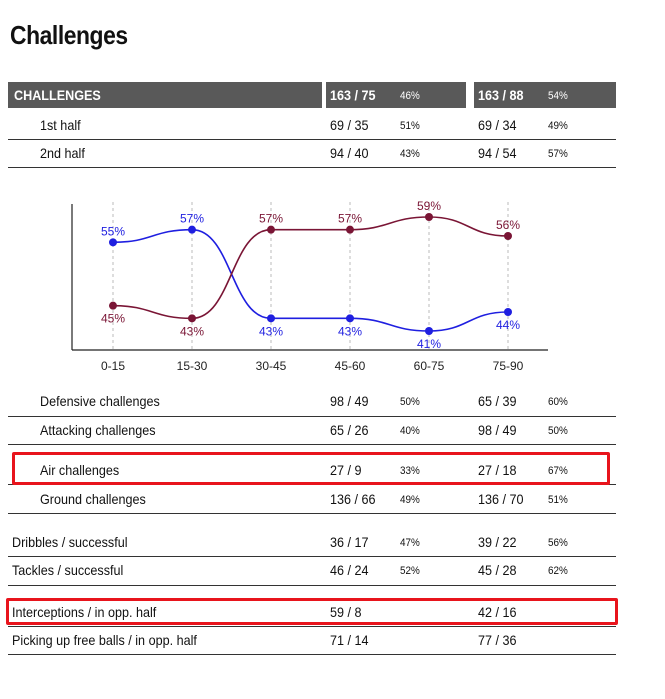 This screenshot has height=699, width=665. I want to click on row-label: Interceptions / in opp. half, so click(84, 612).